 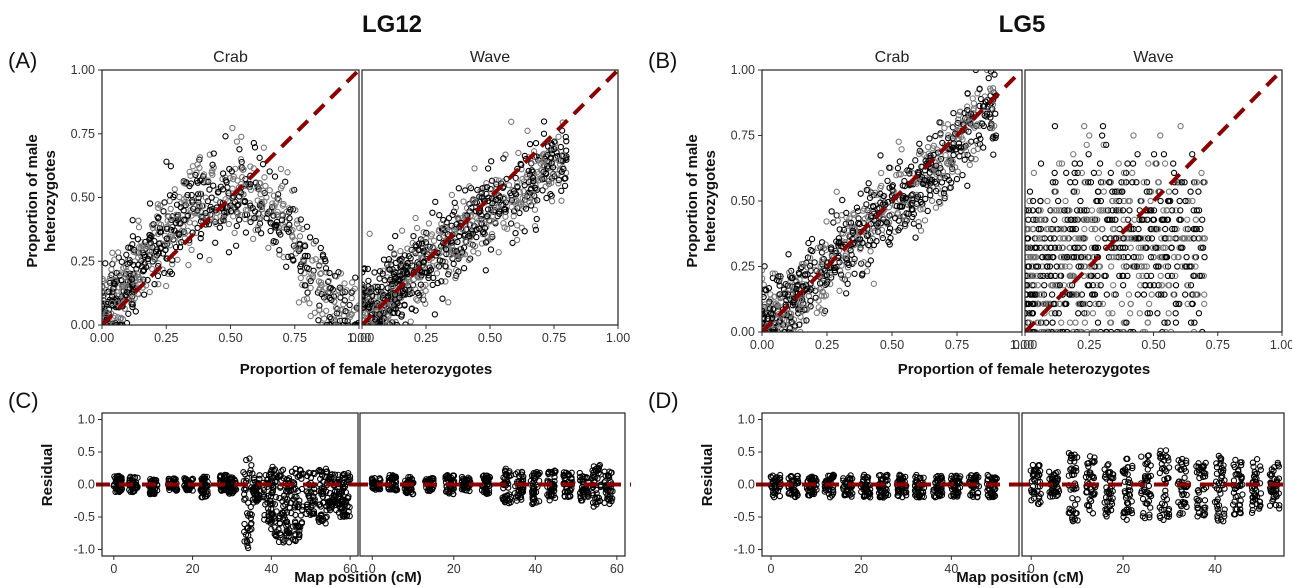 I want to click on facet-label: Wave, so click(x=1153, y=57).